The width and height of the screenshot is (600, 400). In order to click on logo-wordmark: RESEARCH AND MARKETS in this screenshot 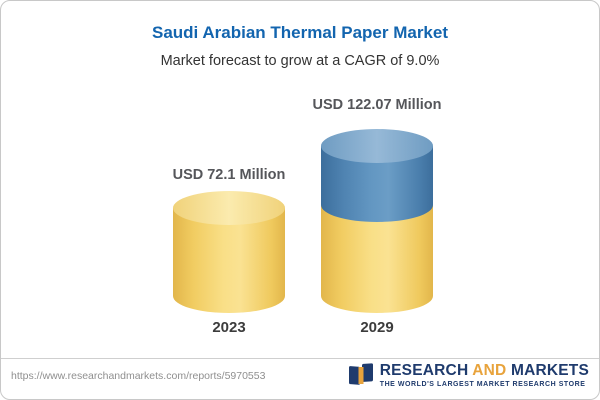, I will do `click(484, 370)`.